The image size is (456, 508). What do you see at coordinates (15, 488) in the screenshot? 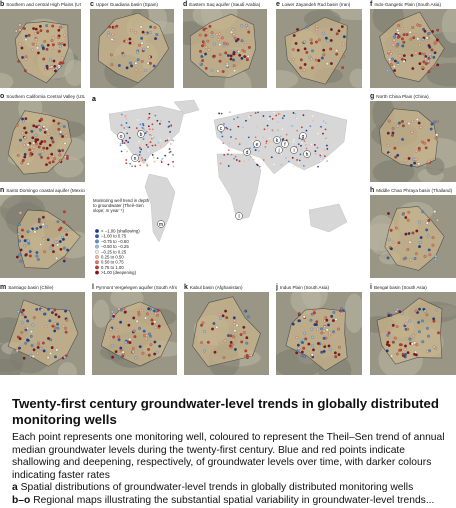
I see `item-label: a` at bounding box center [15, 488].